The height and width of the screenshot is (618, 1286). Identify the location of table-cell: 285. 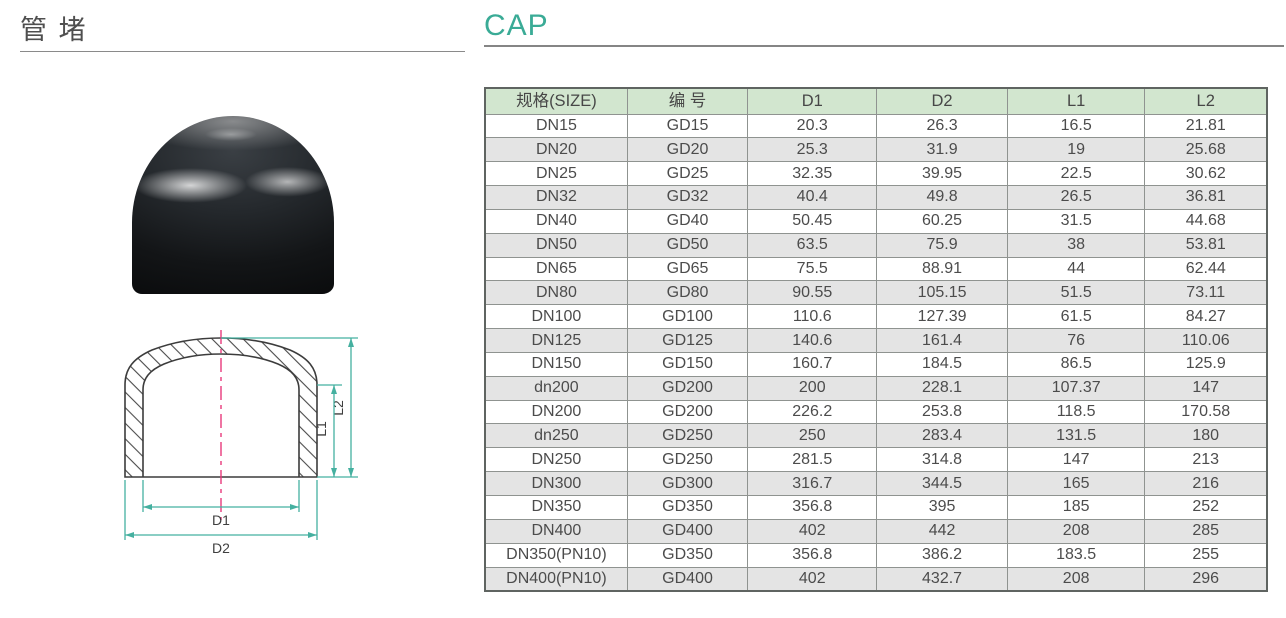
(1206, 531).